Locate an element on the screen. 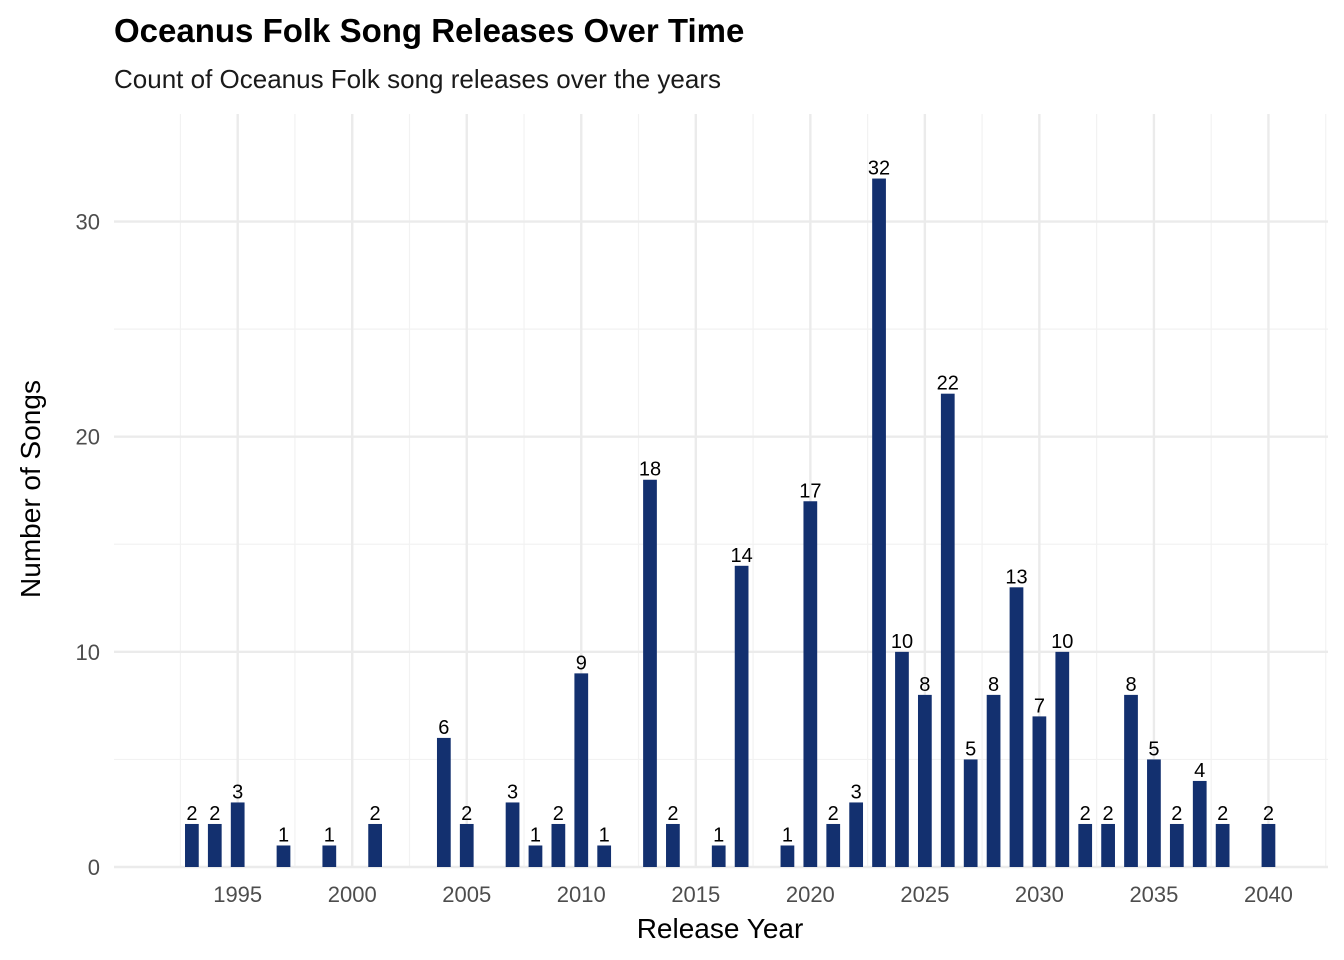 This screenshot has height=960, width=1344. x-tick-label: 2010 is located at coordinates (581, 894).